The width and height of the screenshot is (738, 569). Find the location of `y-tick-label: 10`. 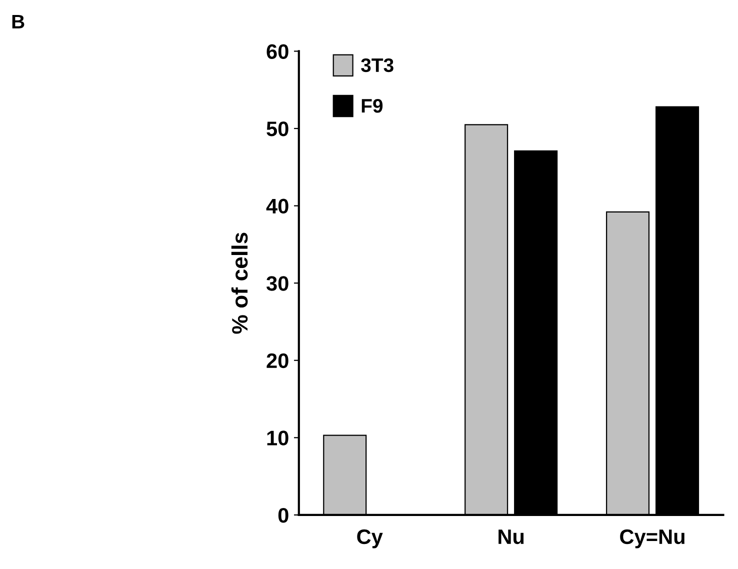

y-tick-label: 10 is located at coordinates (277, 438).